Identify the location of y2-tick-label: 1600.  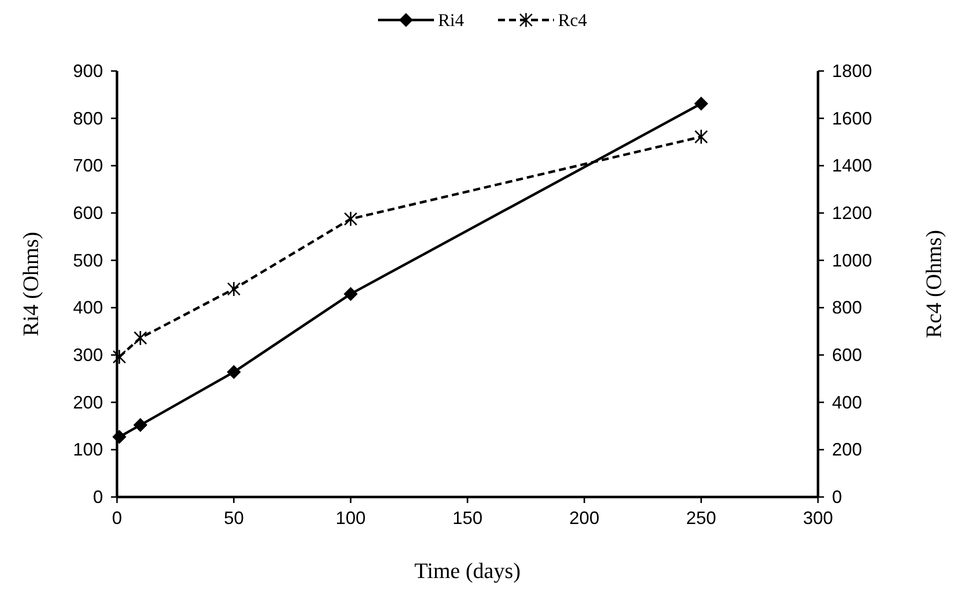
(852, 118).